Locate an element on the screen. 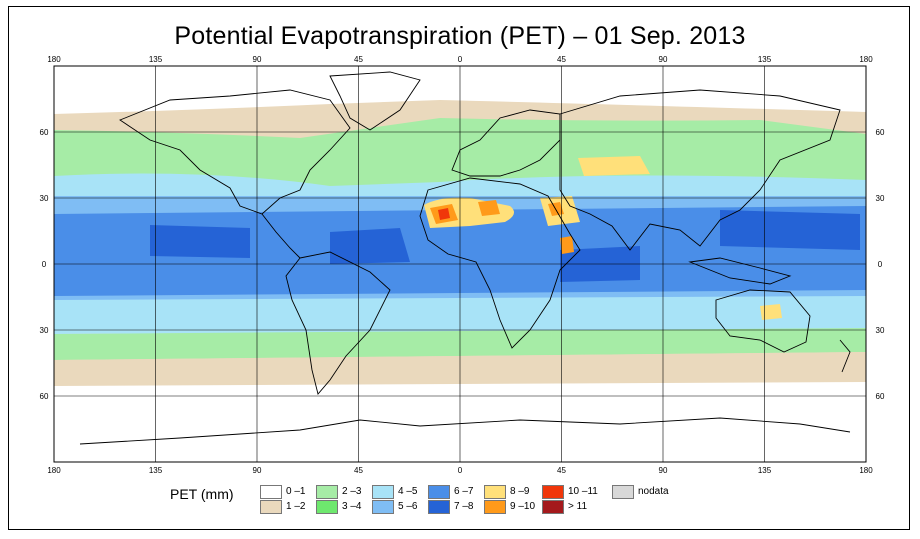  west-pacific-high is located at coordinates (790, 230).